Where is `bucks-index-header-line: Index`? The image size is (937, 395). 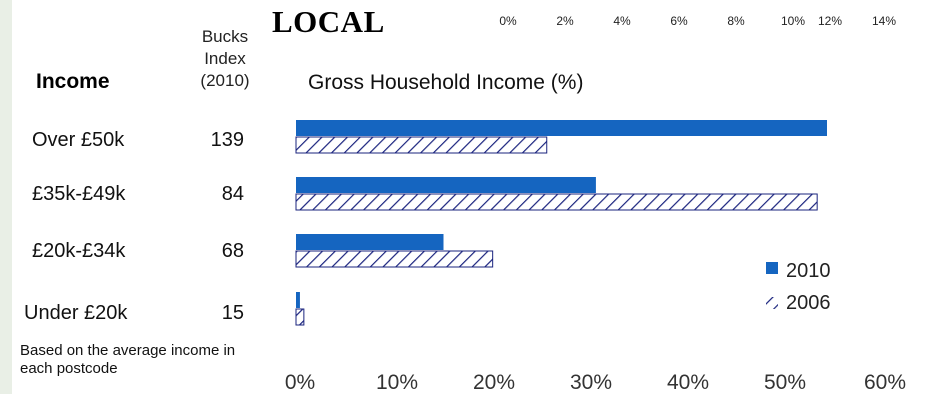 bucks-index-header-line: Index is located at coordinates (225, 58).